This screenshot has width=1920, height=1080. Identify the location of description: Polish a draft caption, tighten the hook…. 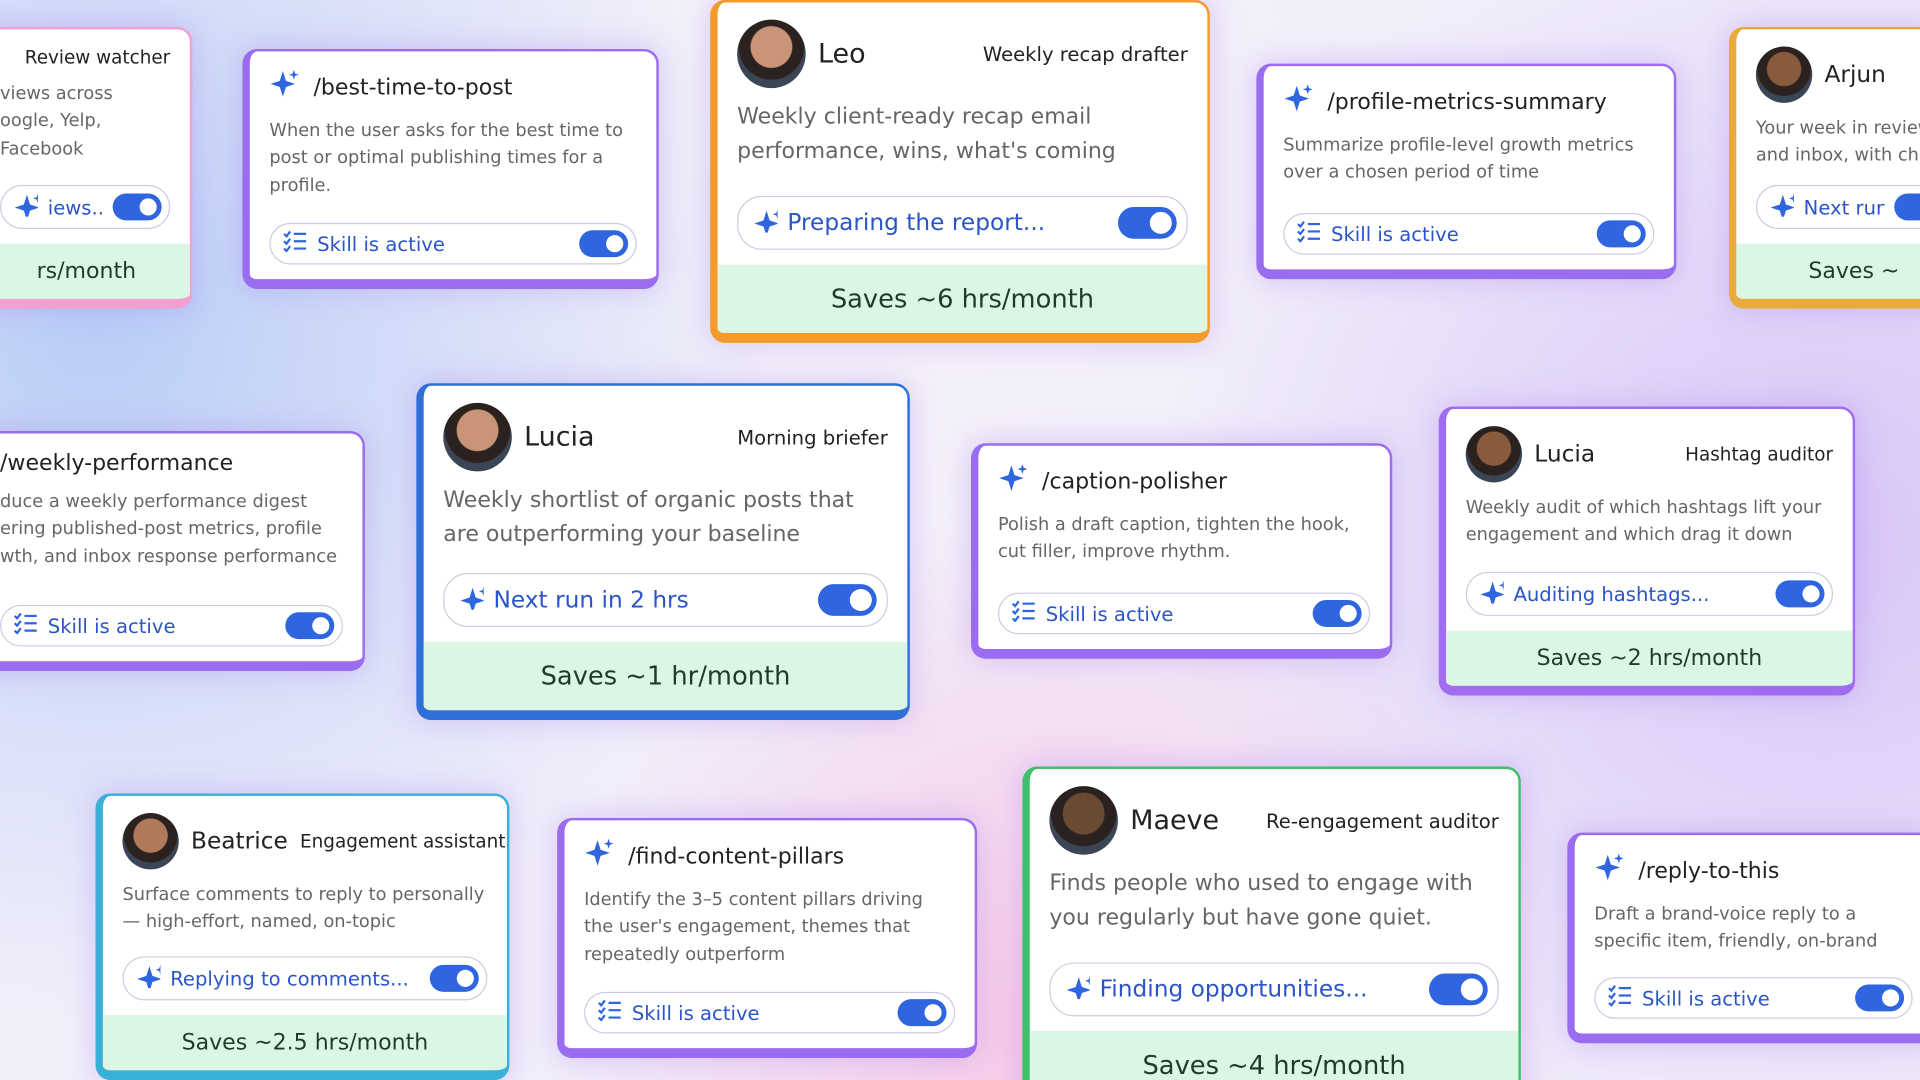
(1173, 539).